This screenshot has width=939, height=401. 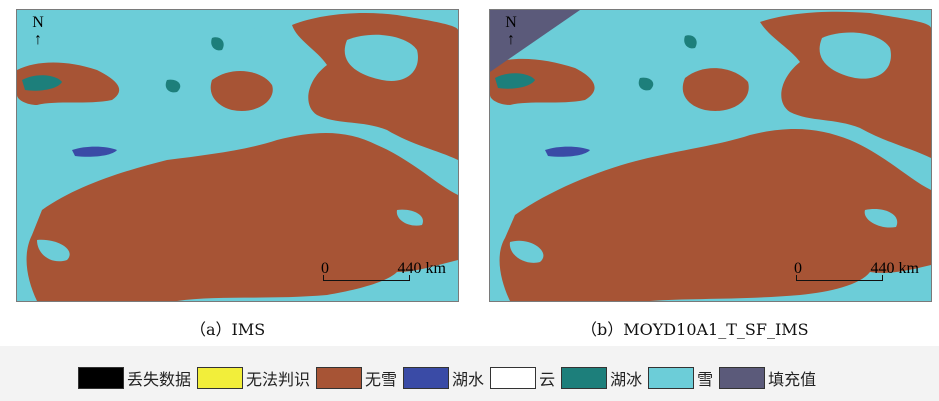 I want to click on legend: 丢失数据 无法判识 无雪 湖水 云 湖冰 雪 填充值, so click(x=469, y=373).